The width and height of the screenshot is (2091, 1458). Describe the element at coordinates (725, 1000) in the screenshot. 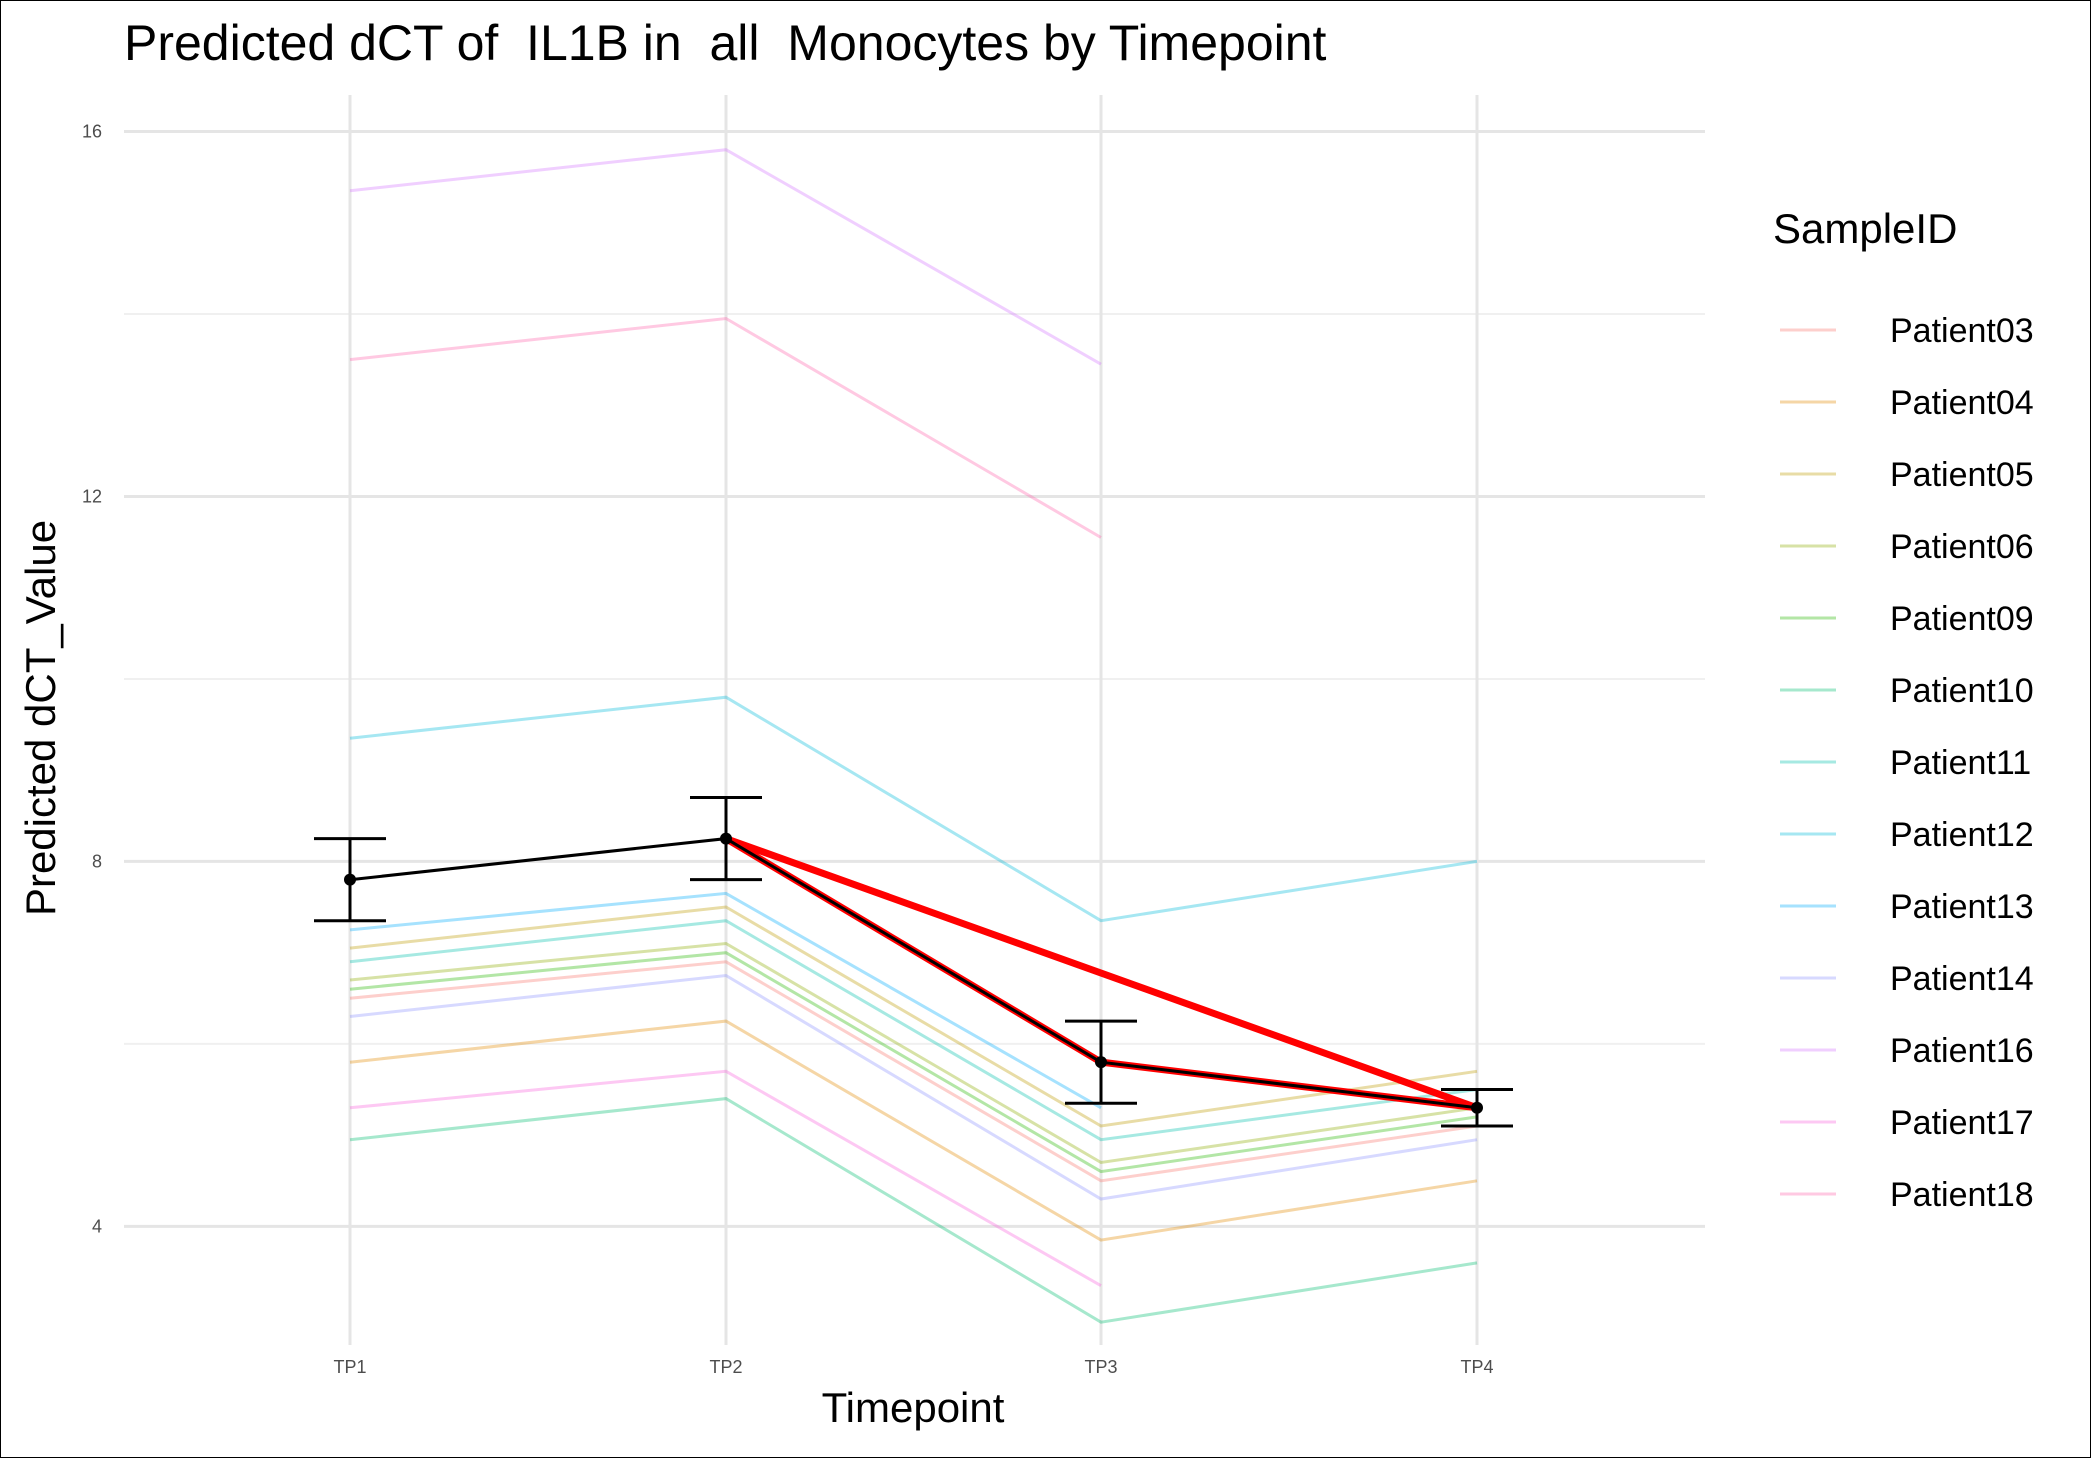

I see `series-line-patient13` at that location.